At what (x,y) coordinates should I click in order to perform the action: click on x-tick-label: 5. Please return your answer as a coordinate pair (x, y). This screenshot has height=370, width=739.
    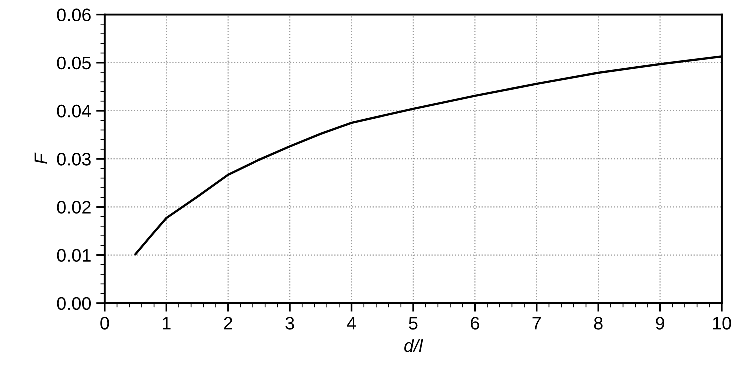
    Looking at the image, I should click on (413, 323).